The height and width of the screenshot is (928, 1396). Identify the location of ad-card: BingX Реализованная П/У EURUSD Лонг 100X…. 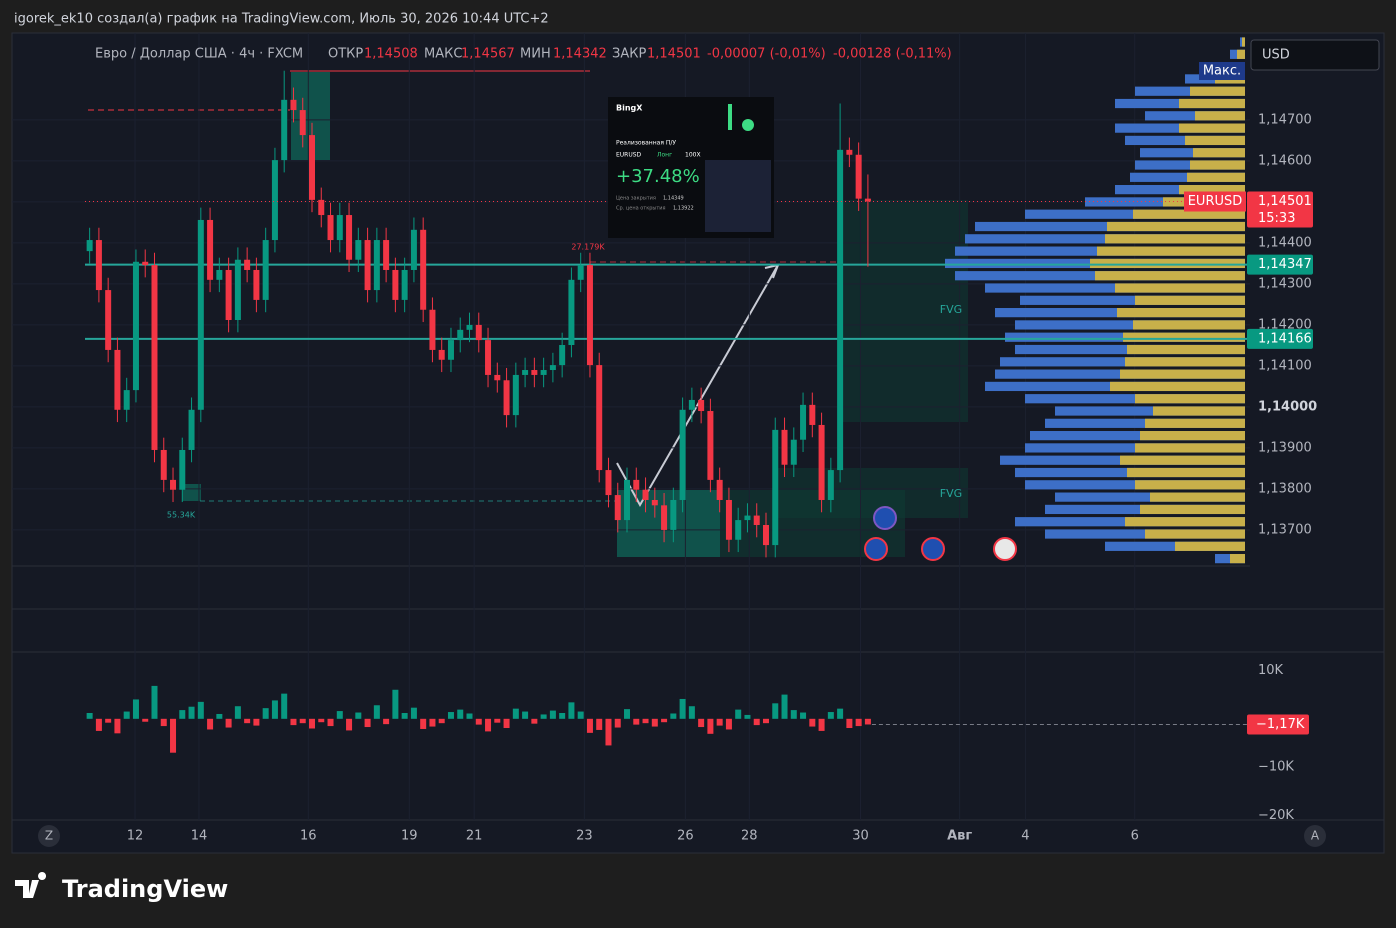
(691, 167).